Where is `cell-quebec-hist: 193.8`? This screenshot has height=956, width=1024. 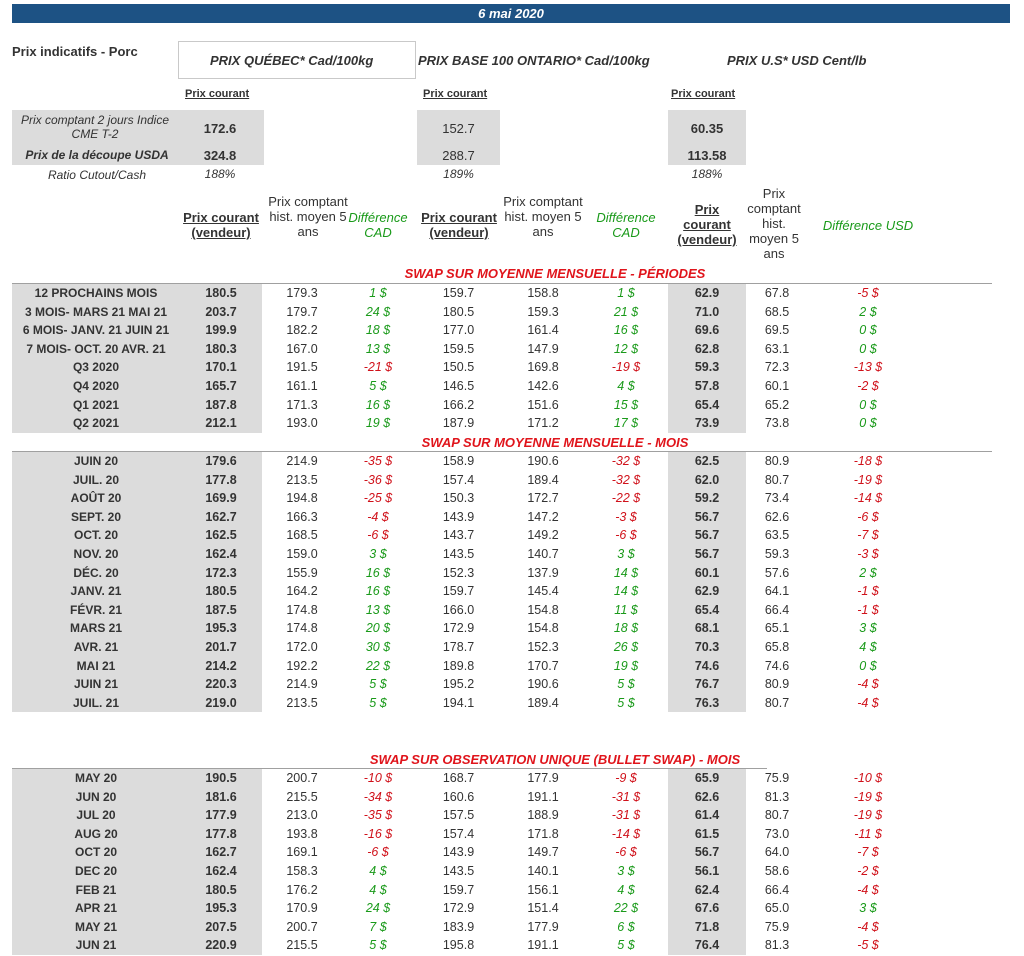
cell-quebec-hist: 193.8 is located at coordinates (302, 833).